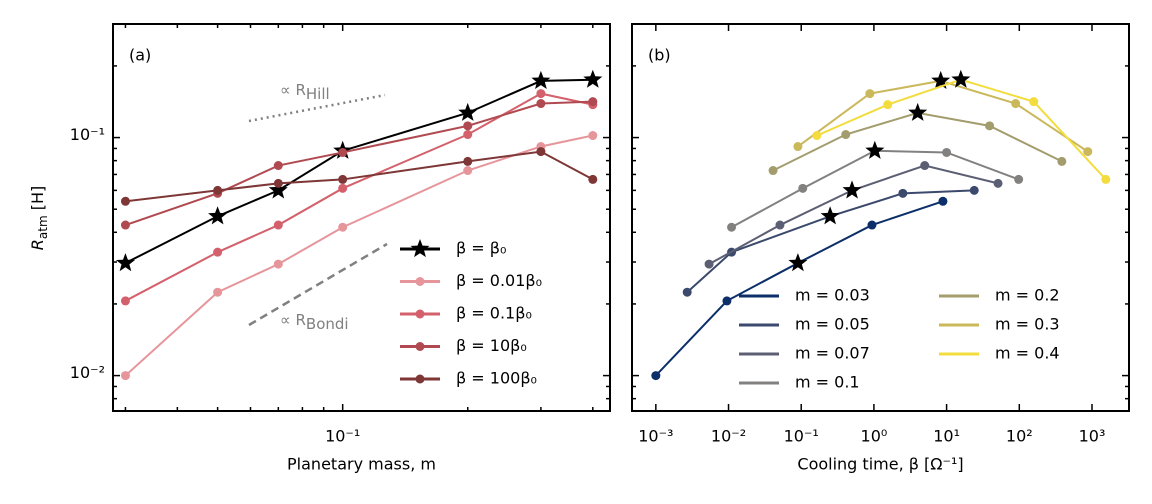 Image resolution: width=1152 pixels, height=504 pixels. I want to click on legend-label: m = 0.2, so click(1027, 295).